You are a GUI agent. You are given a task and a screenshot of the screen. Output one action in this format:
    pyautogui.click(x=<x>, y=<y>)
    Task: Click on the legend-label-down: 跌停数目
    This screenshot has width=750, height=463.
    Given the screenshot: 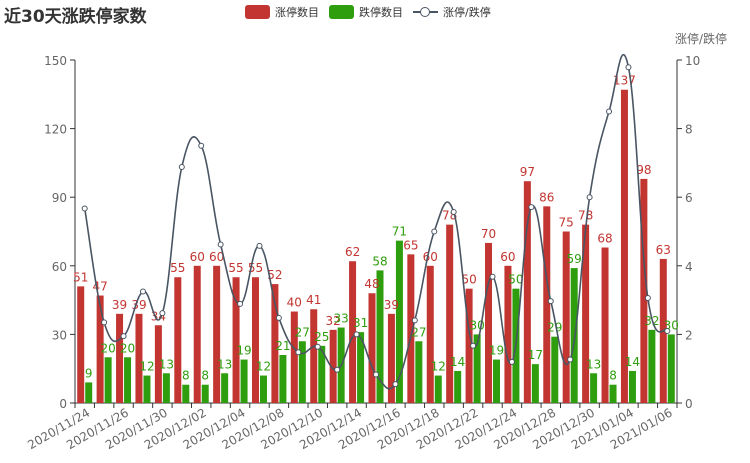 What is the action you would take?
    pyautogui.click(x=381, y=12)
    